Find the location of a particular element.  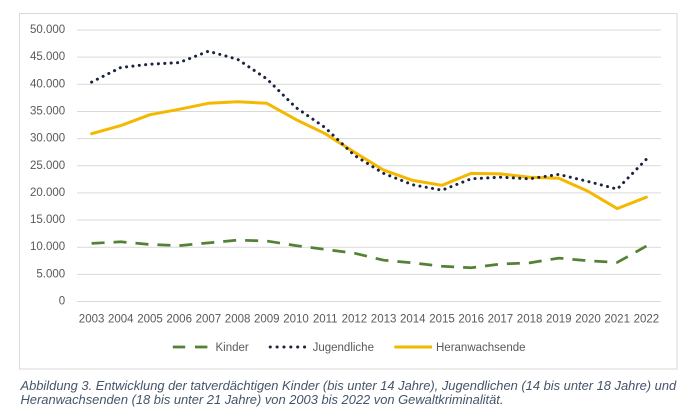

svg-text: Heranwachsende is located at coordinates (481, 348).